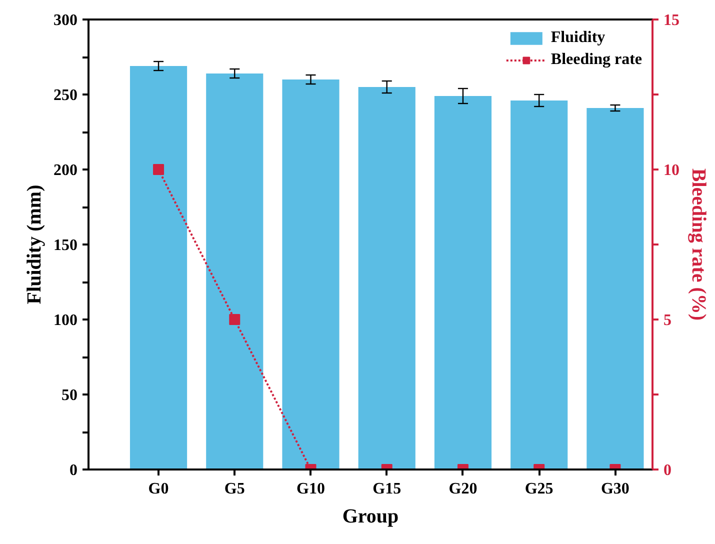 This screenshot has width=715, height=544. Describe the element at coordinates (668, 320) in the screenshot. I see `y2-tick-label: 5` at that location.